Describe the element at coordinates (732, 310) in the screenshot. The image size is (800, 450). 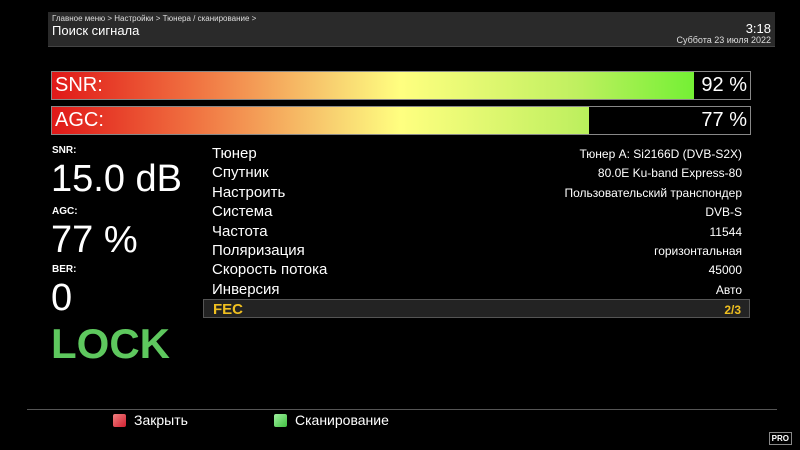
I see `info-value: 2/3` at that location.